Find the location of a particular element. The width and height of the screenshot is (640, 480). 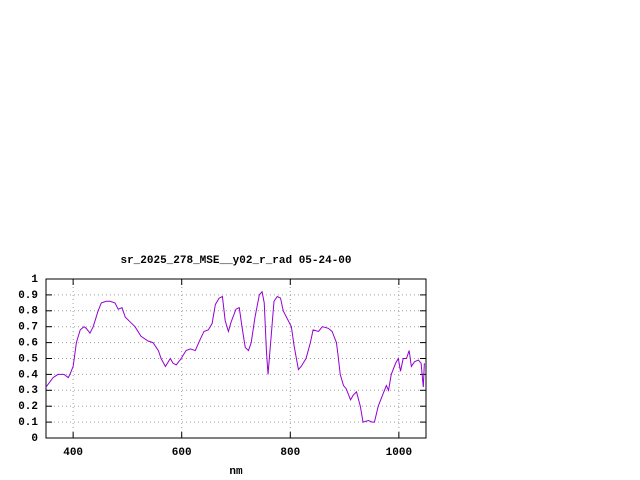

y-tick-label: 0.4 is located at coordinates (28, 375).